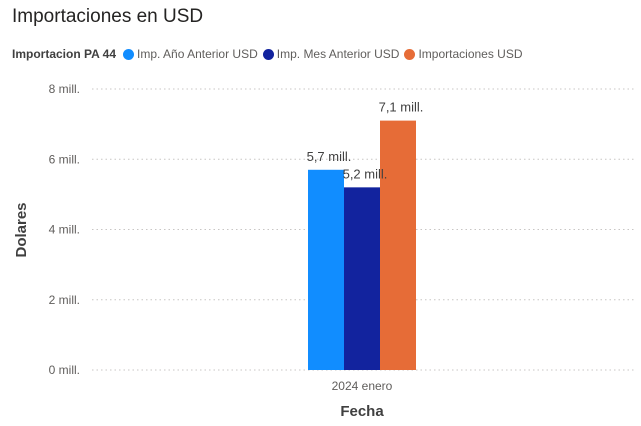 This screenshot has height=426, width=641. What do you see at coordinates (64, 230) in the screenshot?
I see `y-tick-label: 4 mill.` at bounding box center [64, 230].